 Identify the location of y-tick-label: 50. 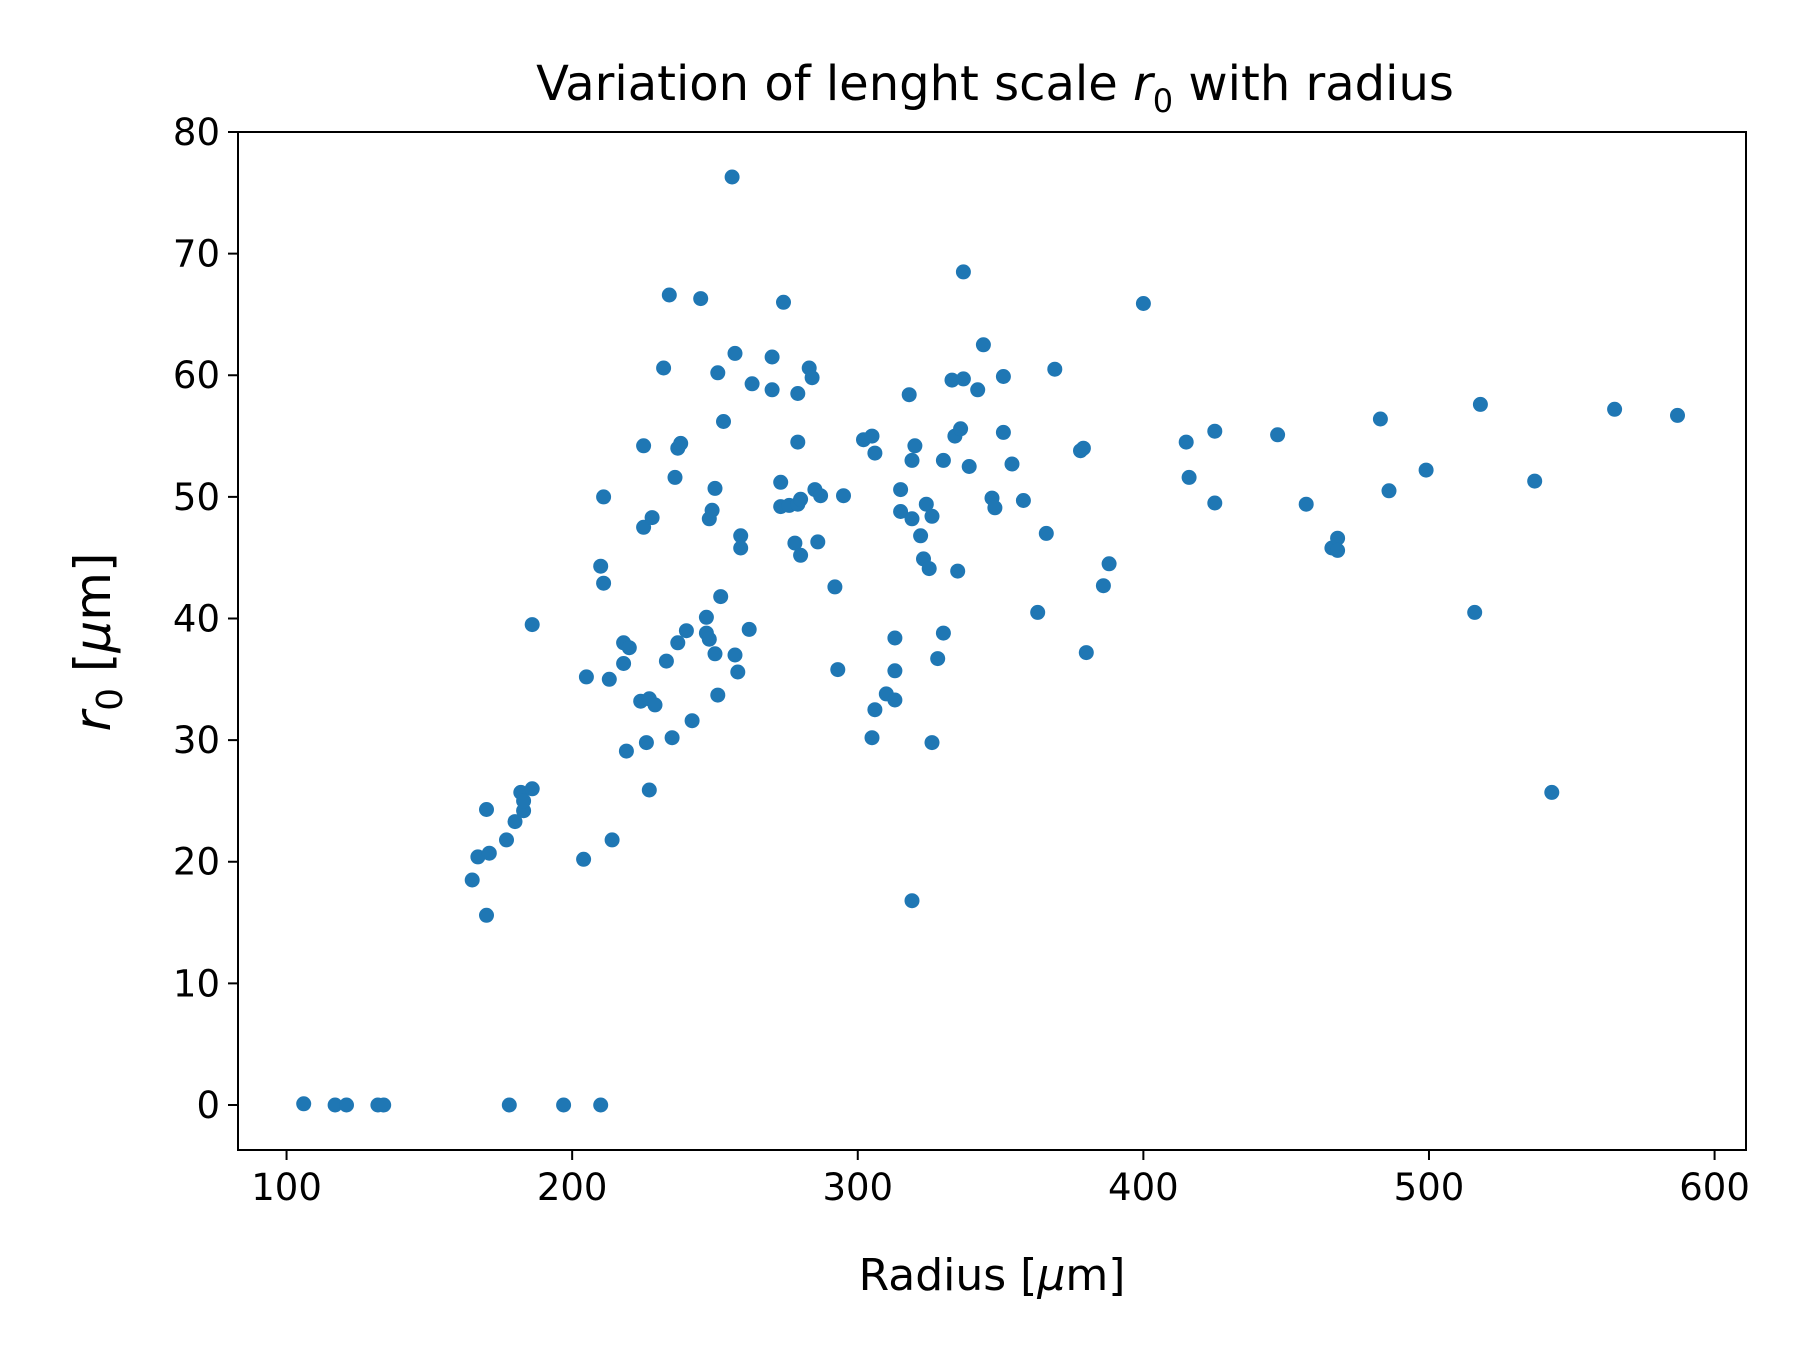
(196, 497).